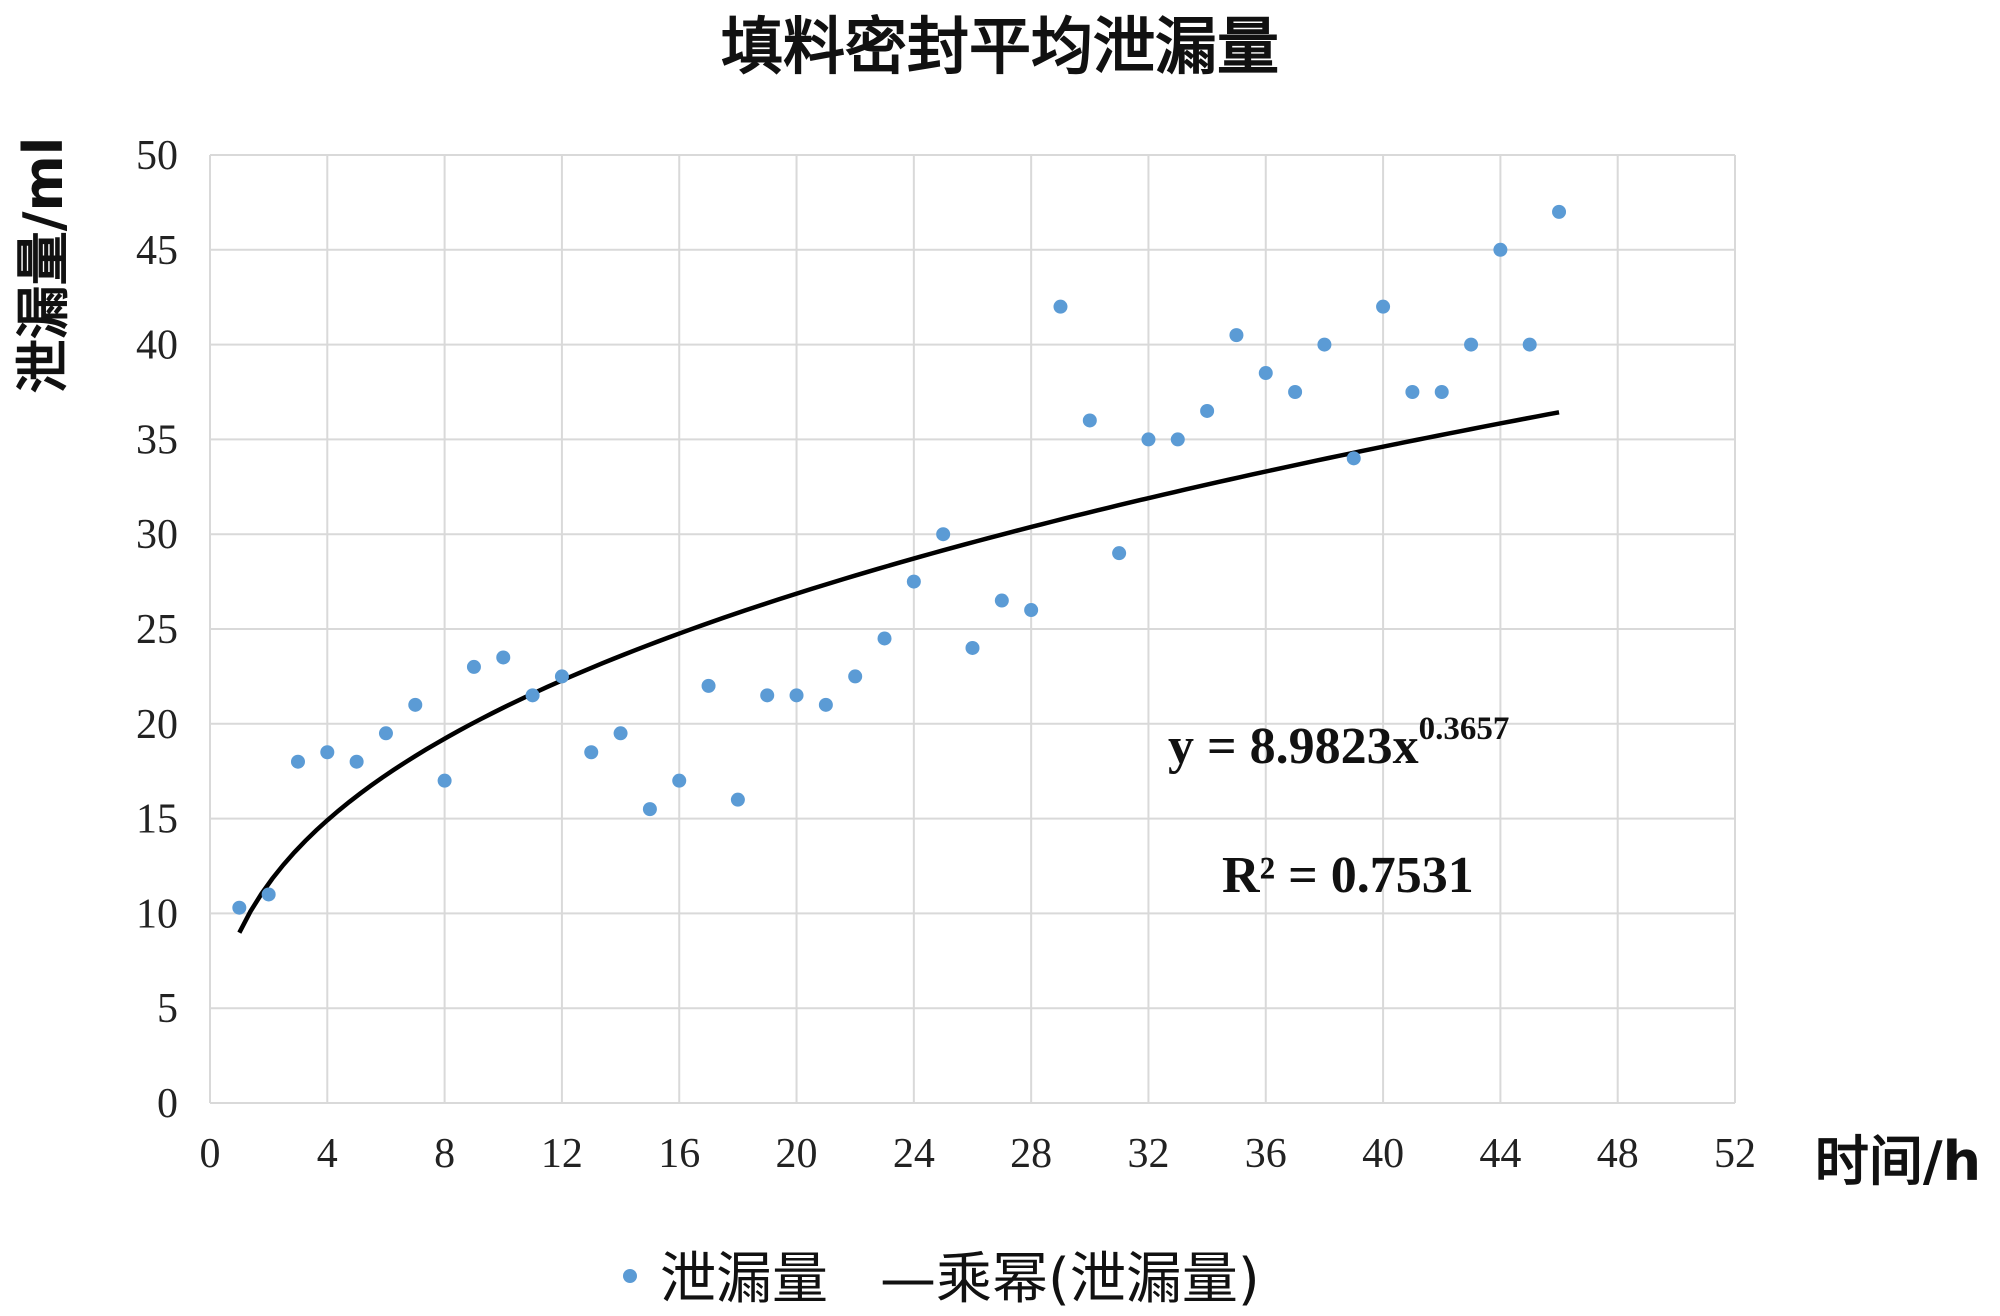 The image size is (2000, 1316). Describe the element at coordinates (157, 535) in the screenshot. I see `y-tick-label: 30` at that location.